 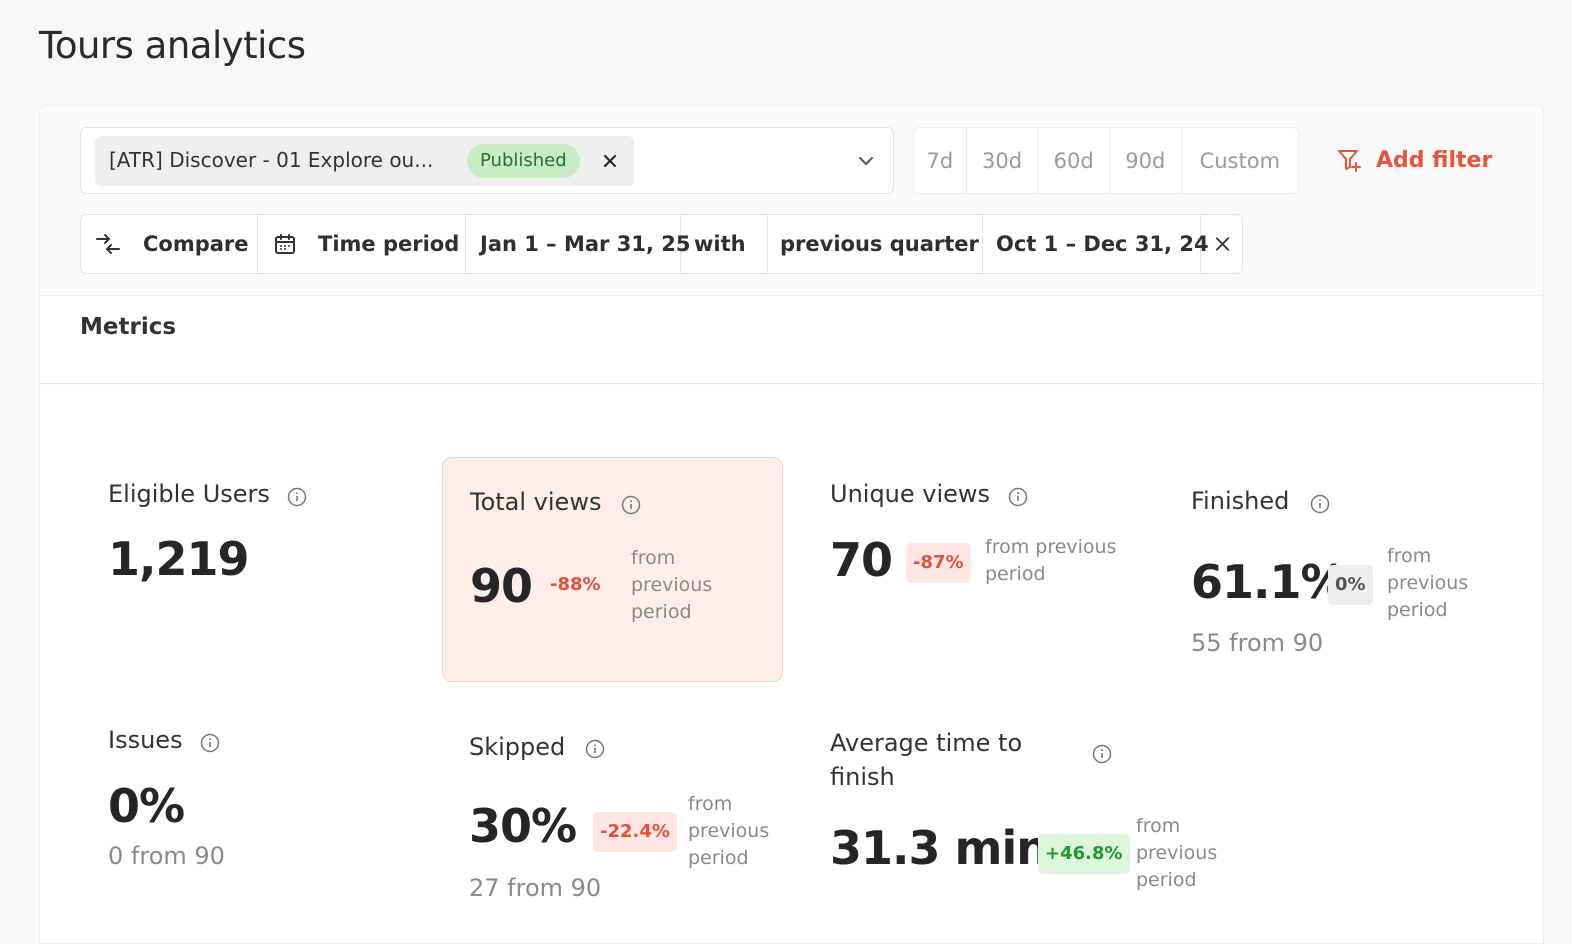 What do you see at coordinates (1102, 244) in the screenshot?
I see `comparison-period-value: Oct 1 – Dec 31, 24` at bounding box center [1102, 244].